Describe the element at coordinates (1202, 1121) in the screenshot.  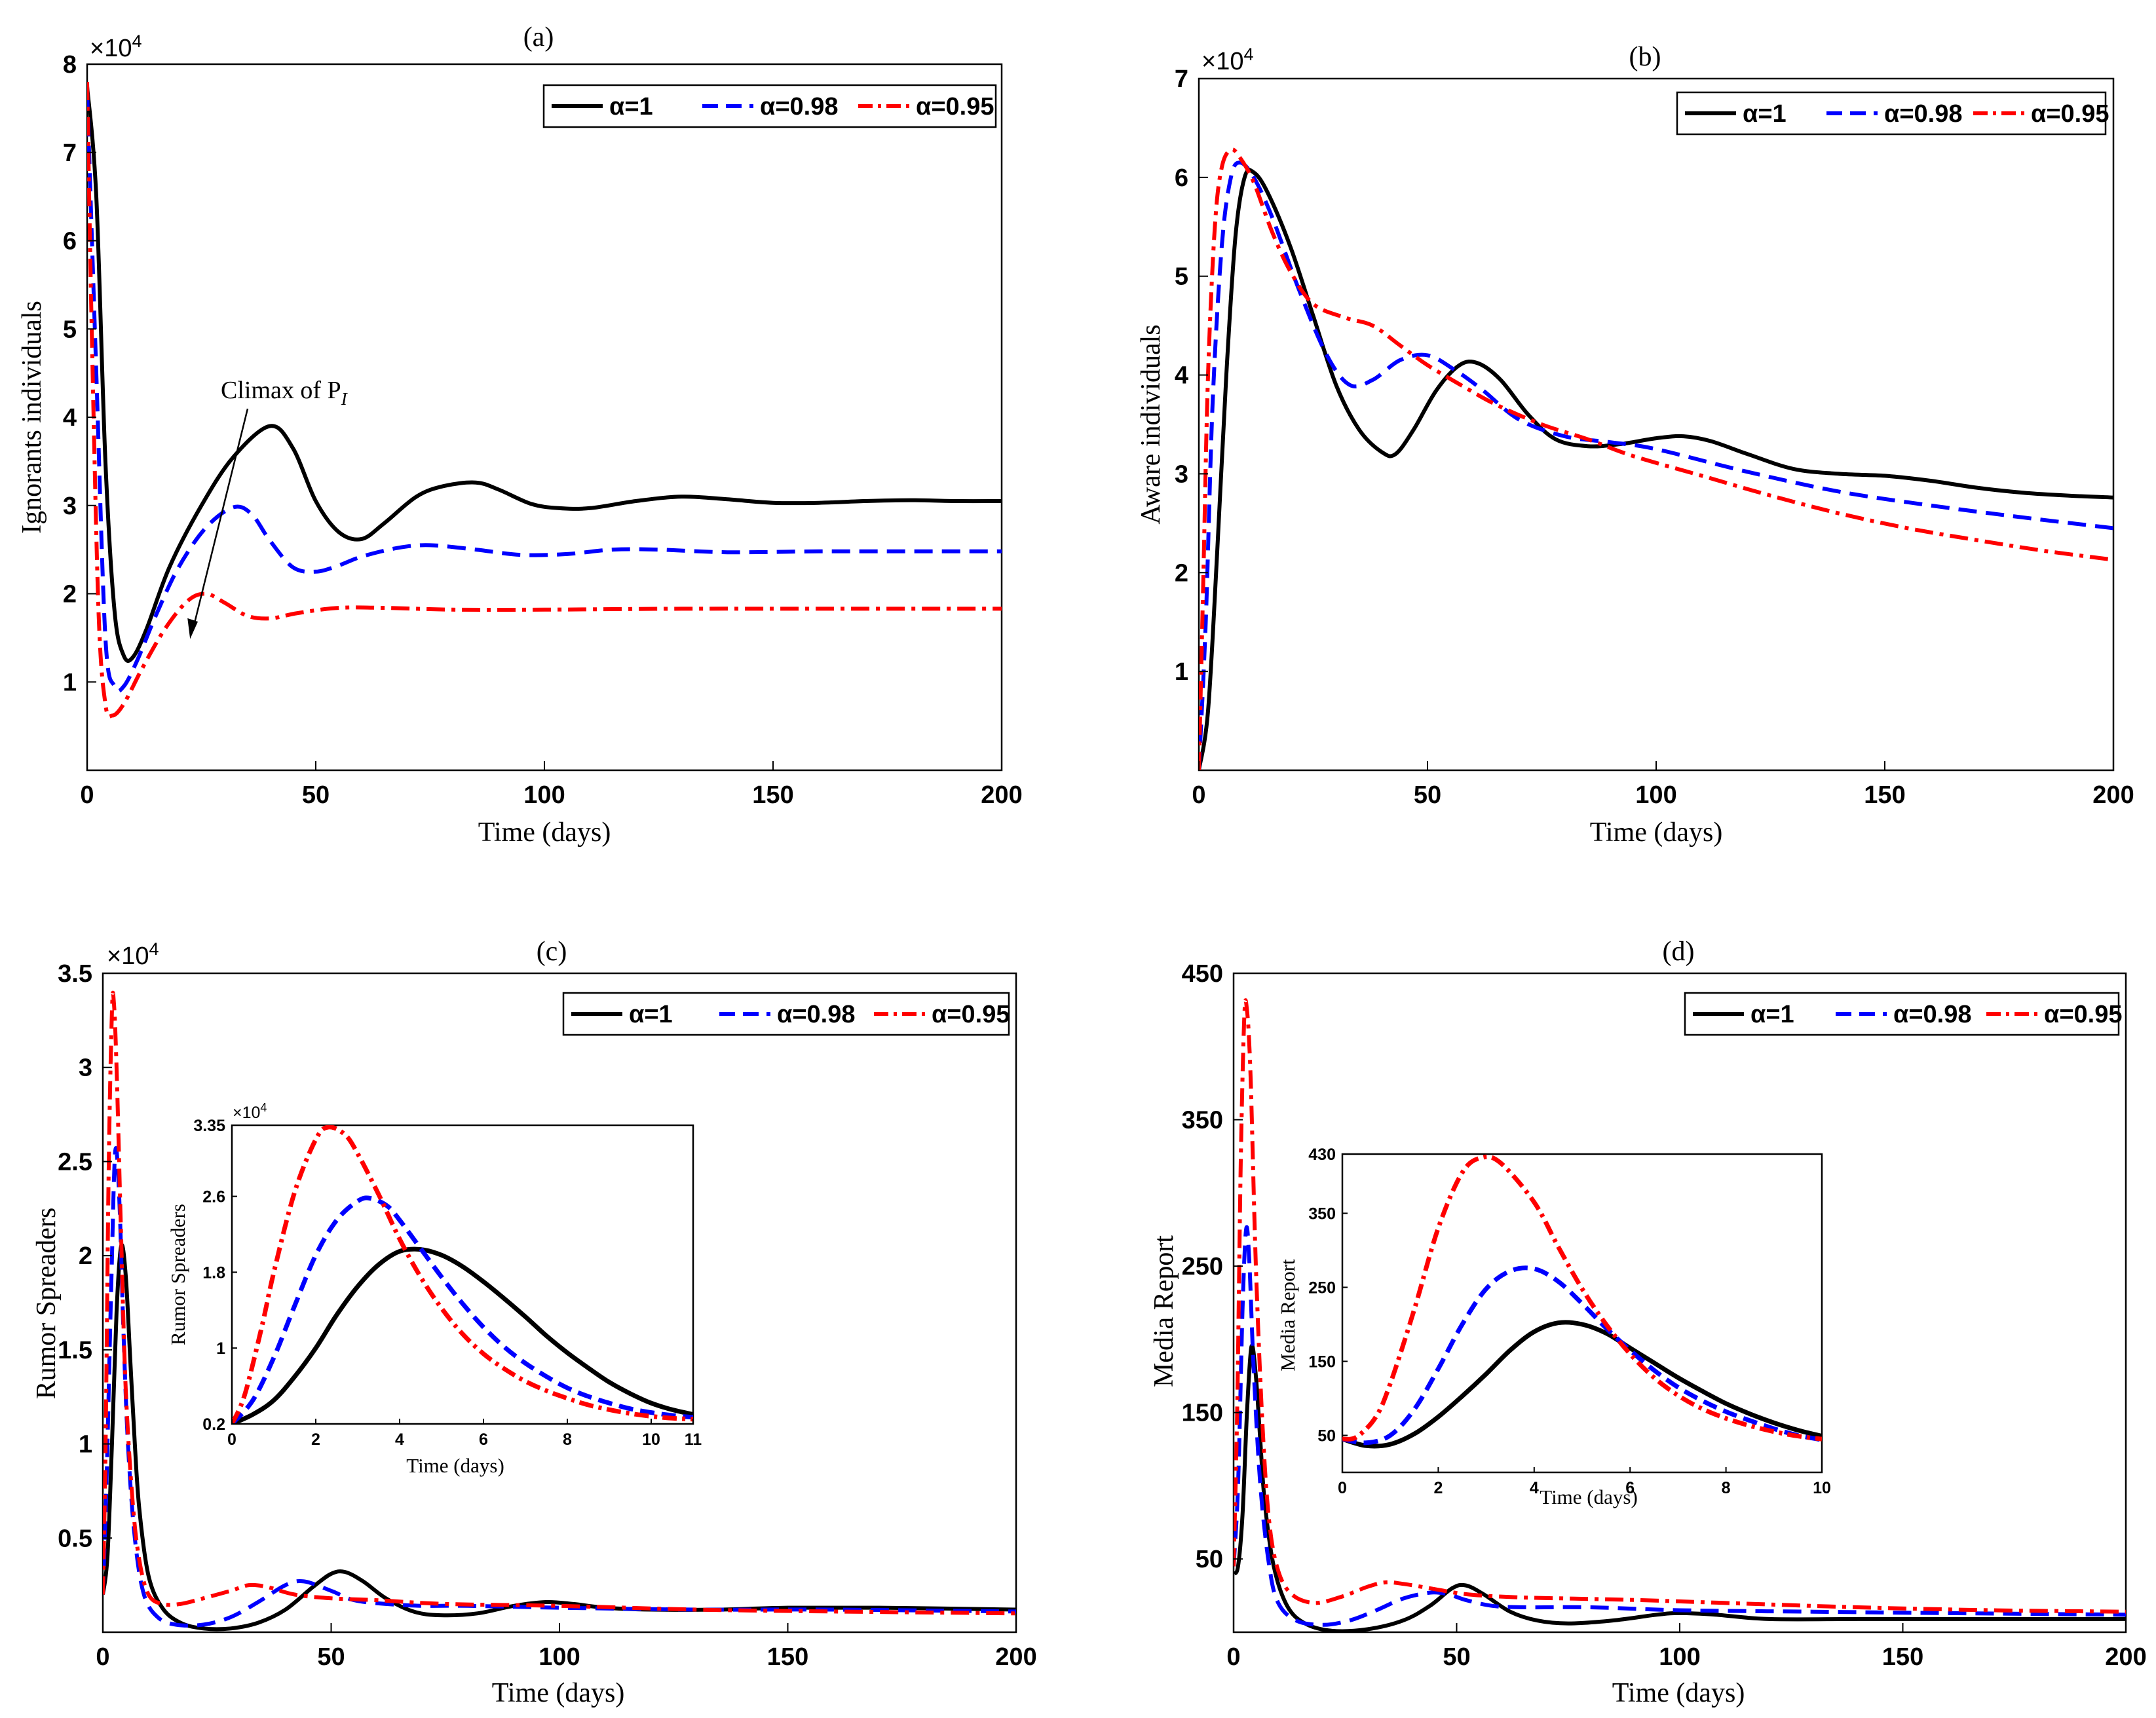
I see `panel-d-ytick-label: 350` at that location.